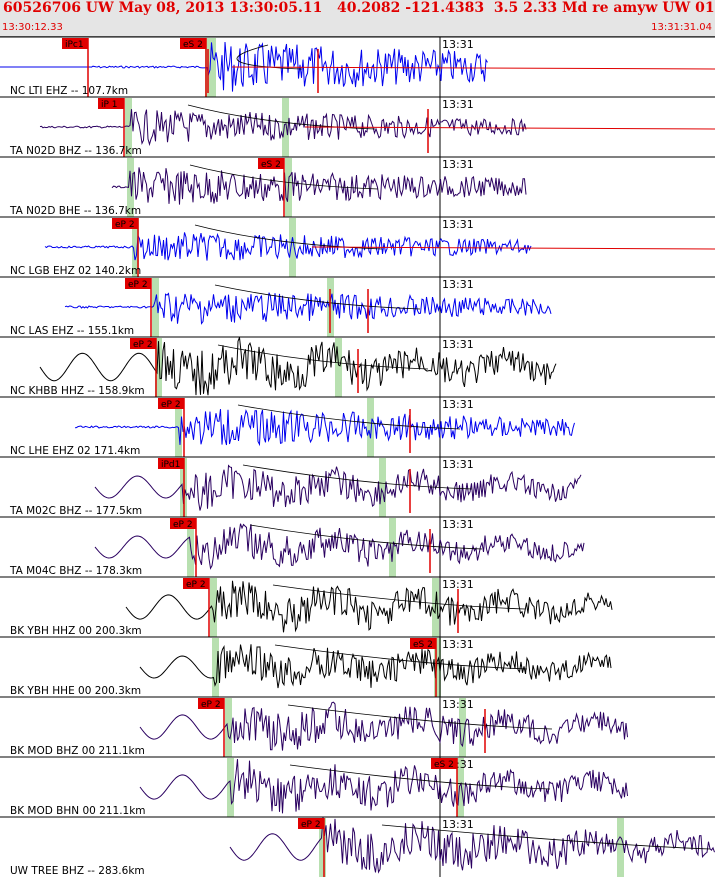  Describe the element at coordinates (77, 391) in the screenshot. I see `station-label: NC KHBB HHZ -- 158.9km` at that location.